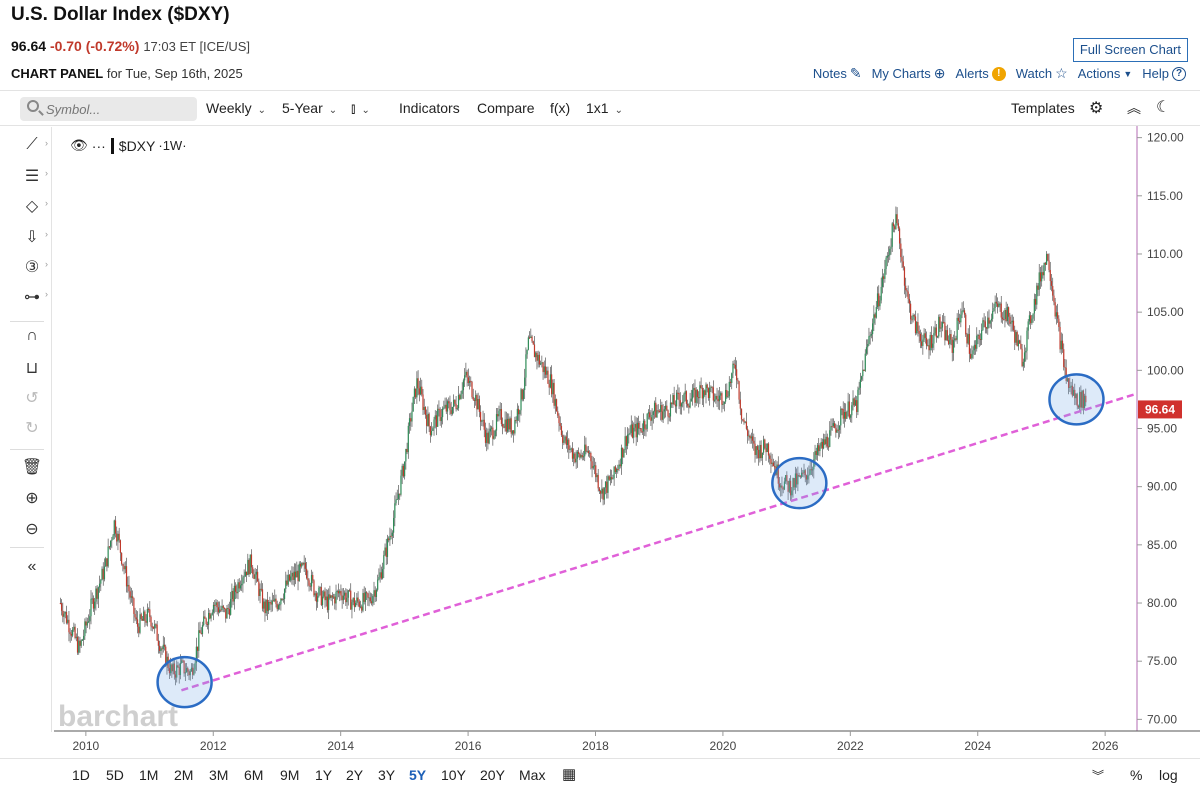  I want to click on collapse-up-icon: ︽, so click(1134, 108).